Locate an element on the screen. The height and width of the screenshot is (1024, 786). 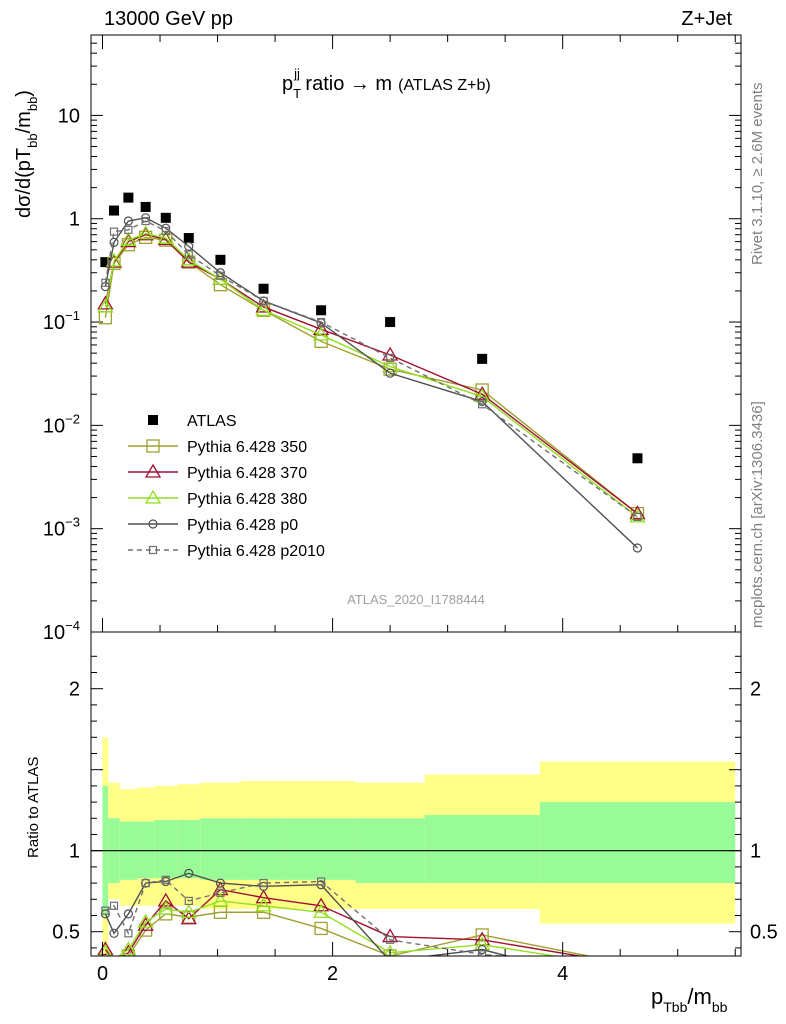
main-y-label-sub2: bb is located at coordinates (32, 104).